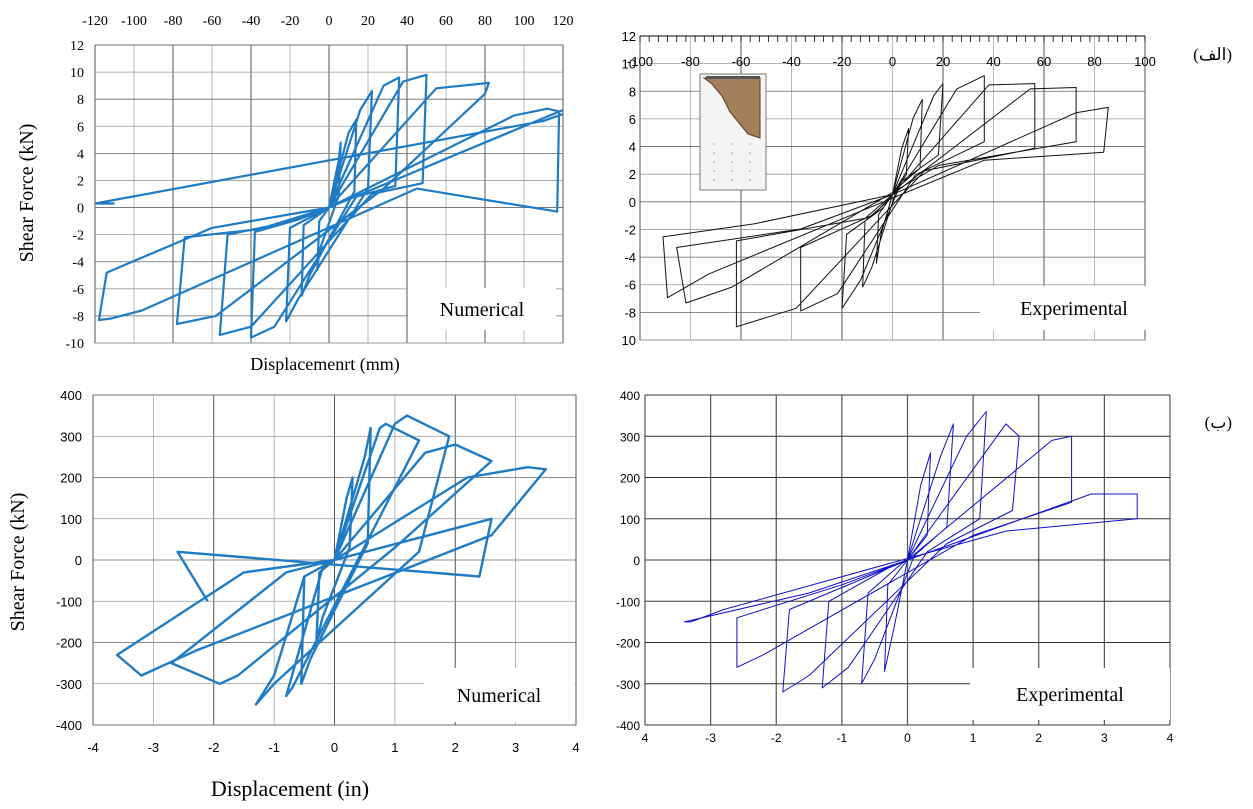  I want to click on series-line-top-numerical, so click(329, 206).